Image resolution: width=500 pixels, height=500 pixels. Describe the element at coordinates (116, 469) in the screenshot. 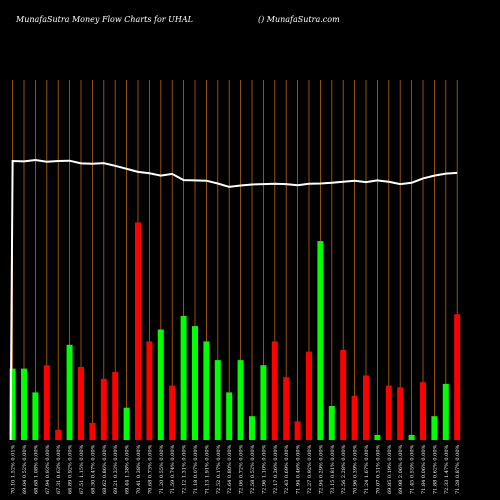

I see `x-tick-label: 69.21 0.33% 0.00%` at that location.